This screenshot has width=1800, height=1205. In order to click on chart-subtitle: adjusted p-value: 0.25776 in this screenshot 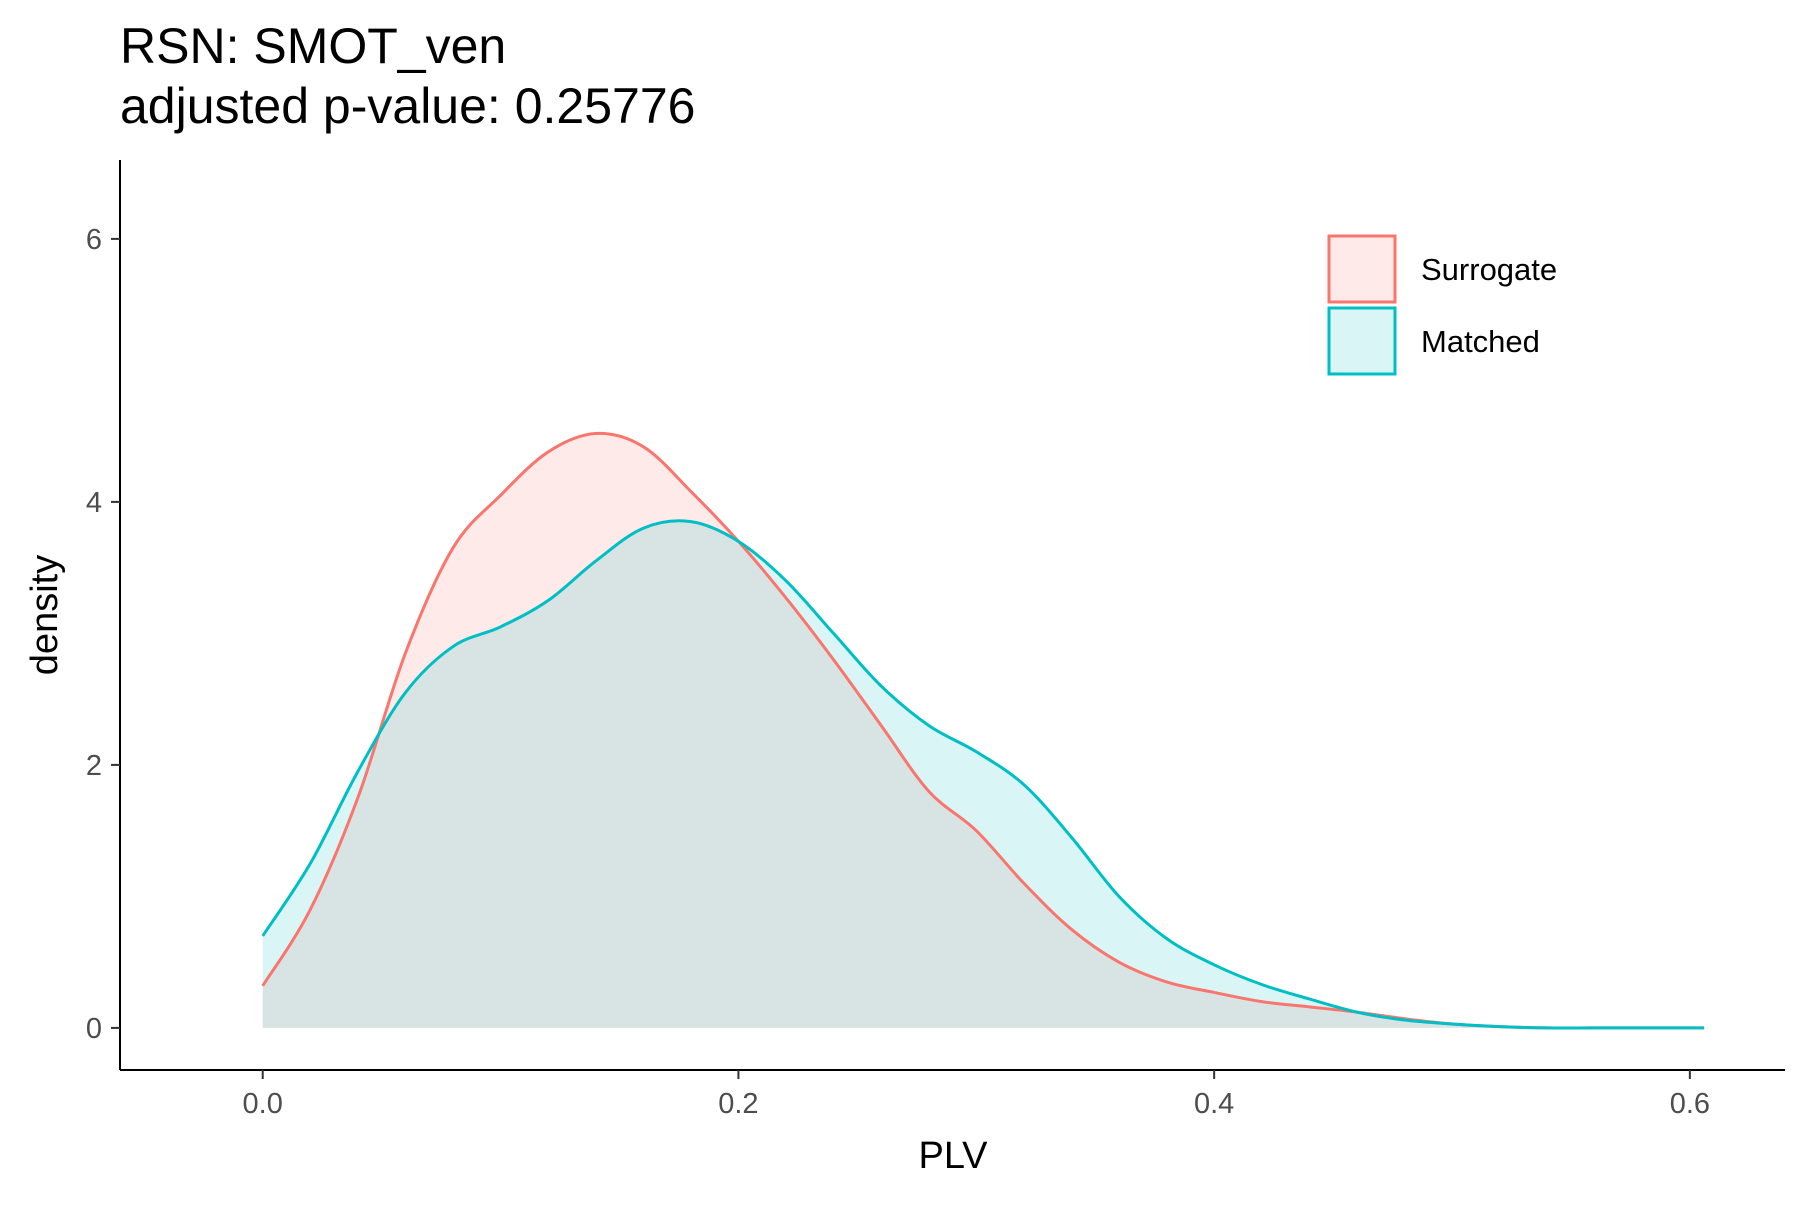, I will do `click(407, 106)`.